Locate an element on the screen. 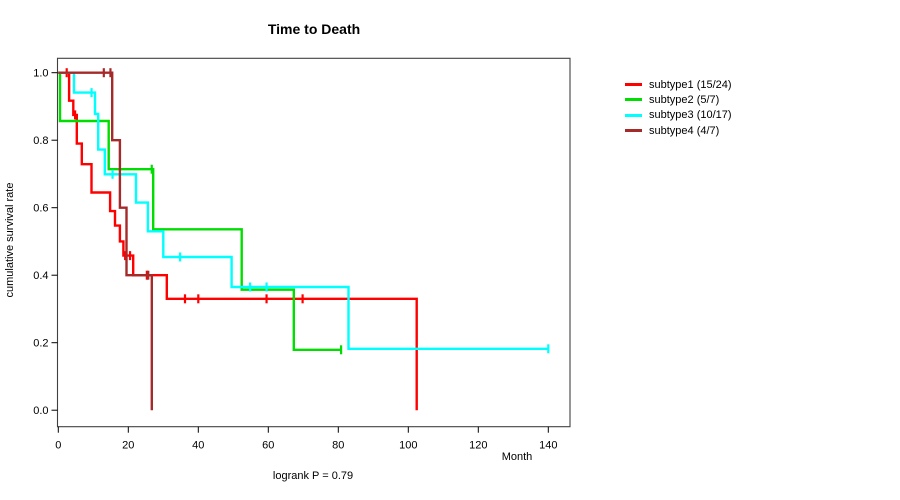 The height and width of the screenshot is (500, 900). y-tick-label: 0.2 is located at coordinates (40, 344).